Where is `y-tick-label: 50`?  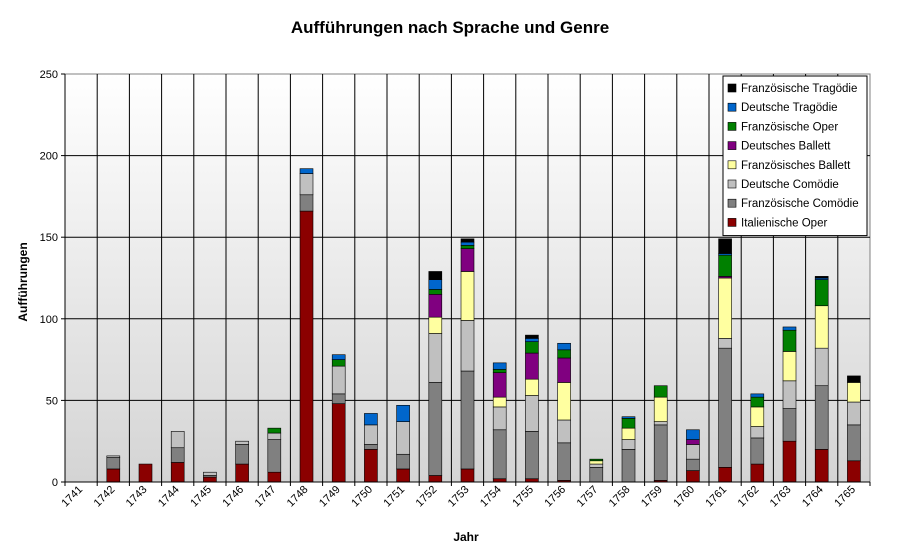 y-tick-label: 50 is located at coordinates (52, 401).